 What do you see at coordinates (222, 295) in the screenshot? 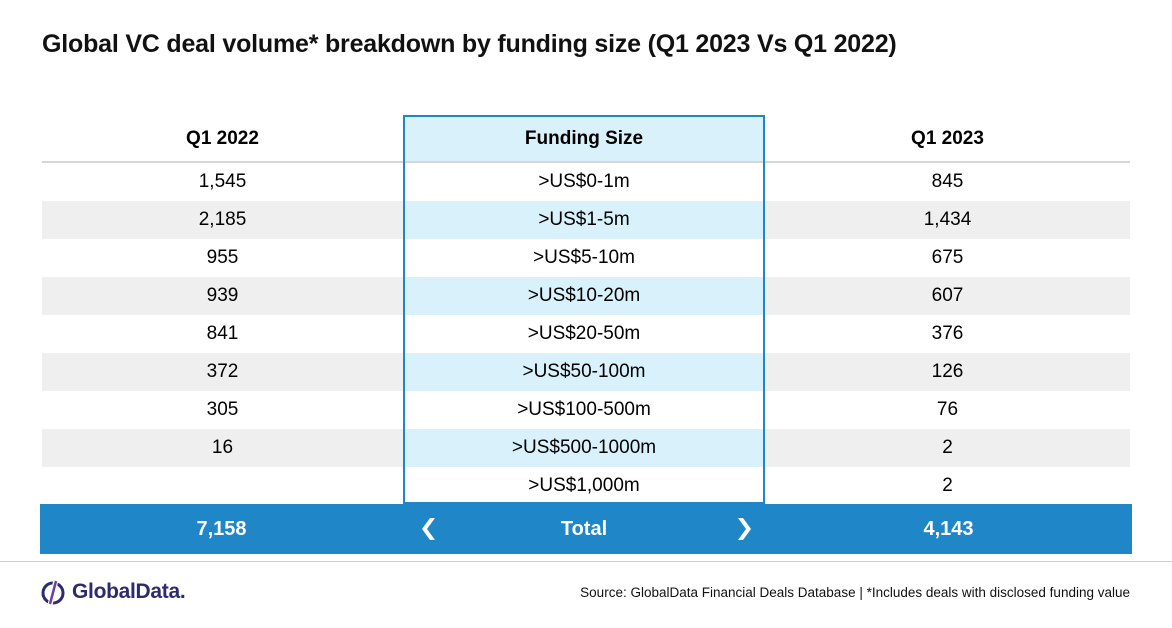
I see `cell-q1-2022: 939` at bounding box center [222, 295].